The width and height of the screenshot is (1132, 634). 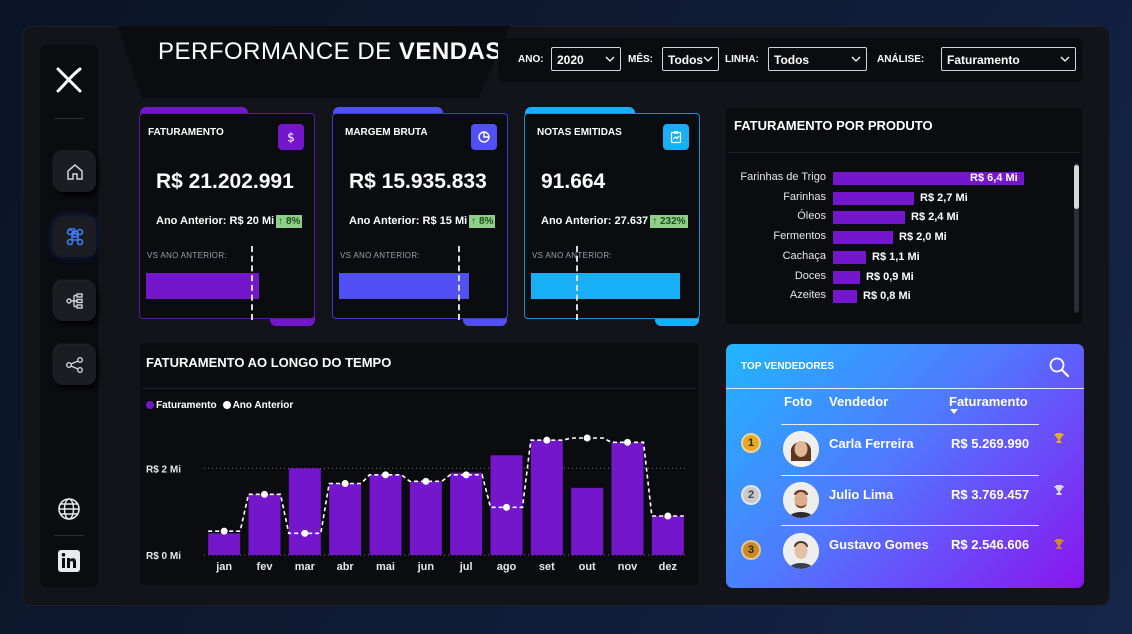 What do you see at coordinates (202, 286) in the screenshot?
I see `kpi-progress-bar` at bounding box center [202, 286].